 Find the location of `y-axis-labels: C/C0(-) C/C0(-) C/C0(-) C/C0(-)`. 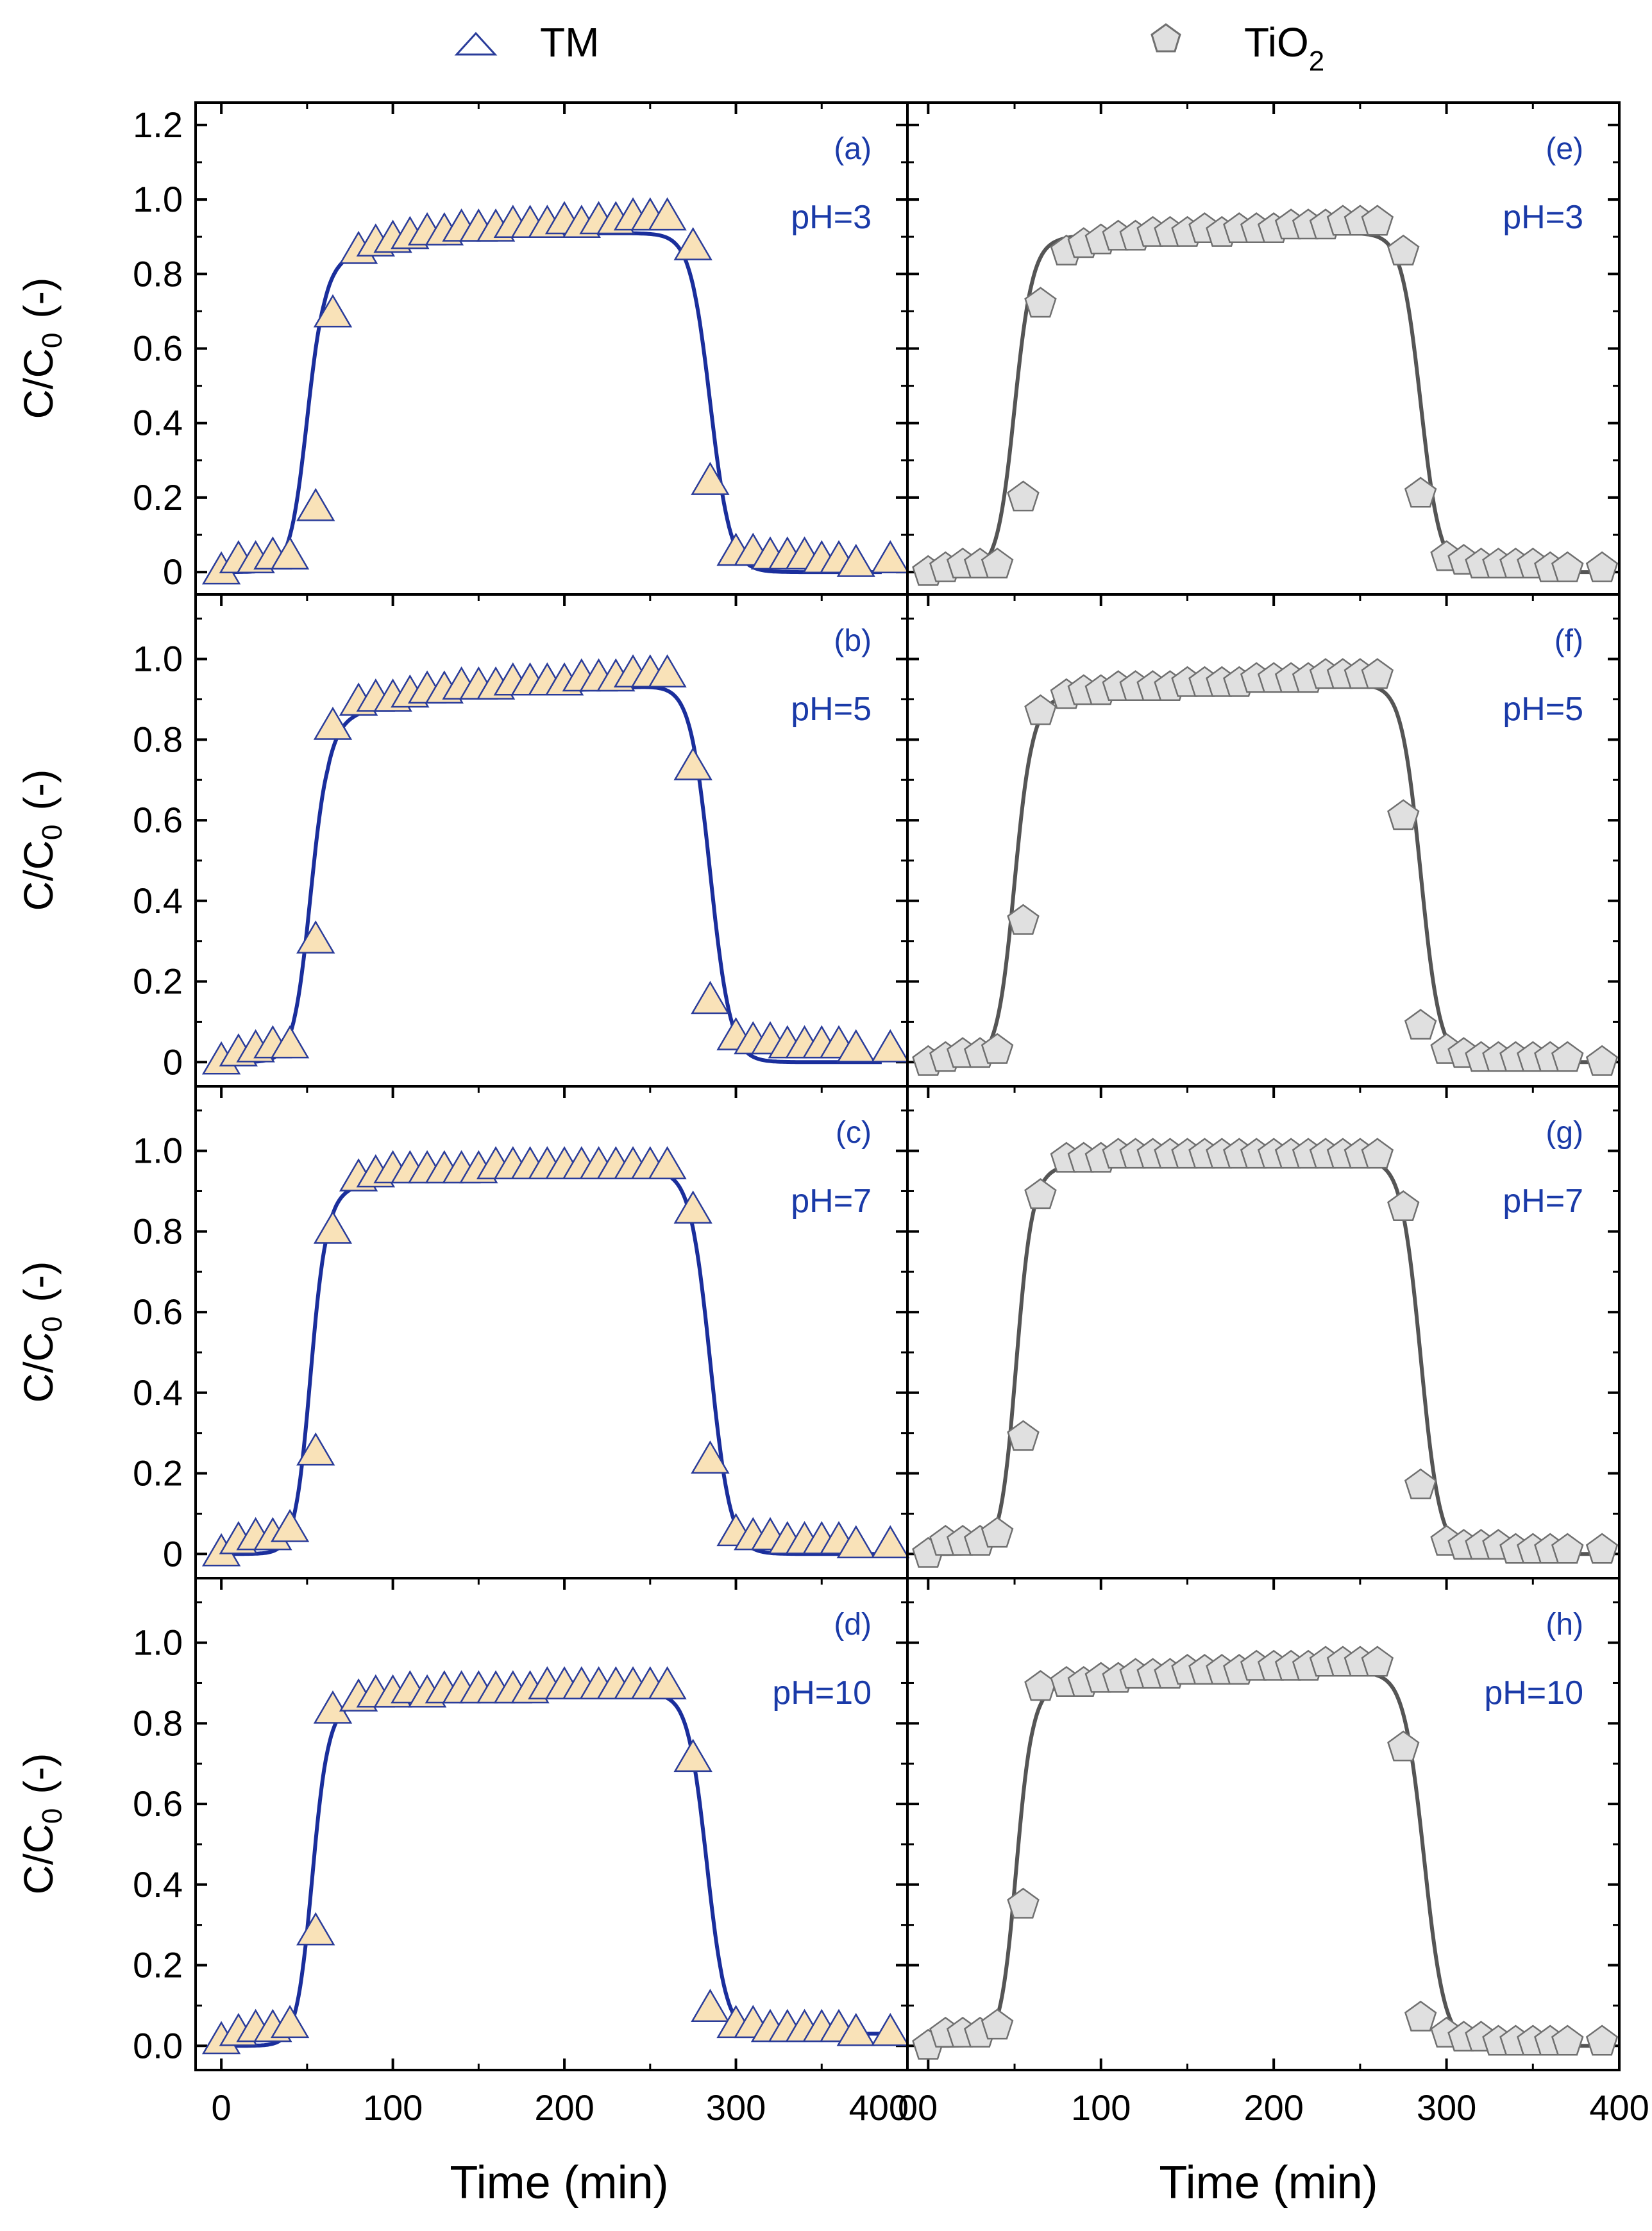

y-axis-labels: C/C0(-) C/C0(-) C/C0(-) C/C0(-) is located at coordinates (41, 1086).